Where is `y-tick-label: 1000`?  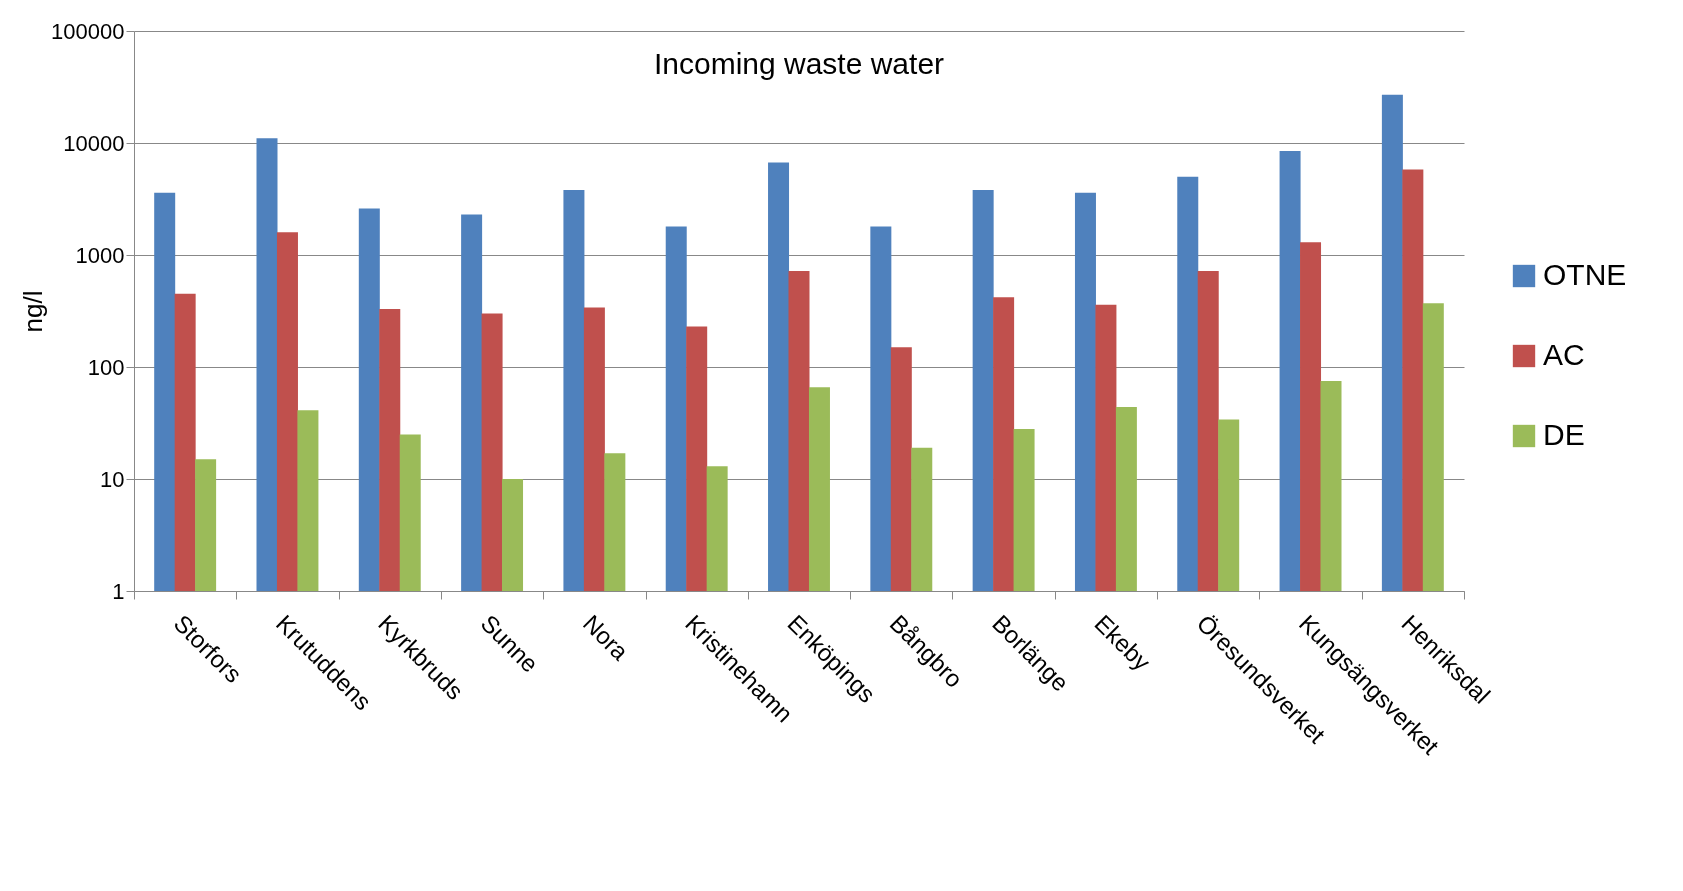
y-tick-label: 1000 is located at coordinates (100, 255).